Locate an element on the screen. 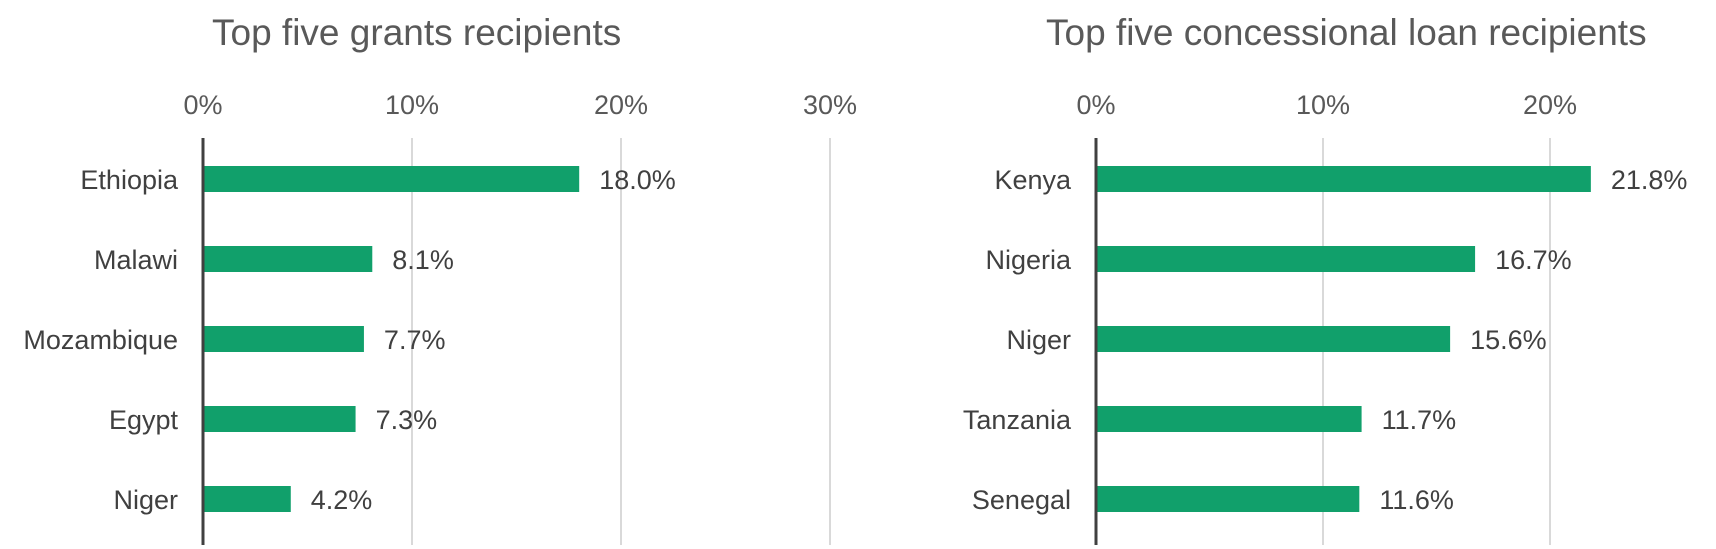 The image size is (1716, 549). grants-category-label: Malawi is located at coordinates (136, 260).